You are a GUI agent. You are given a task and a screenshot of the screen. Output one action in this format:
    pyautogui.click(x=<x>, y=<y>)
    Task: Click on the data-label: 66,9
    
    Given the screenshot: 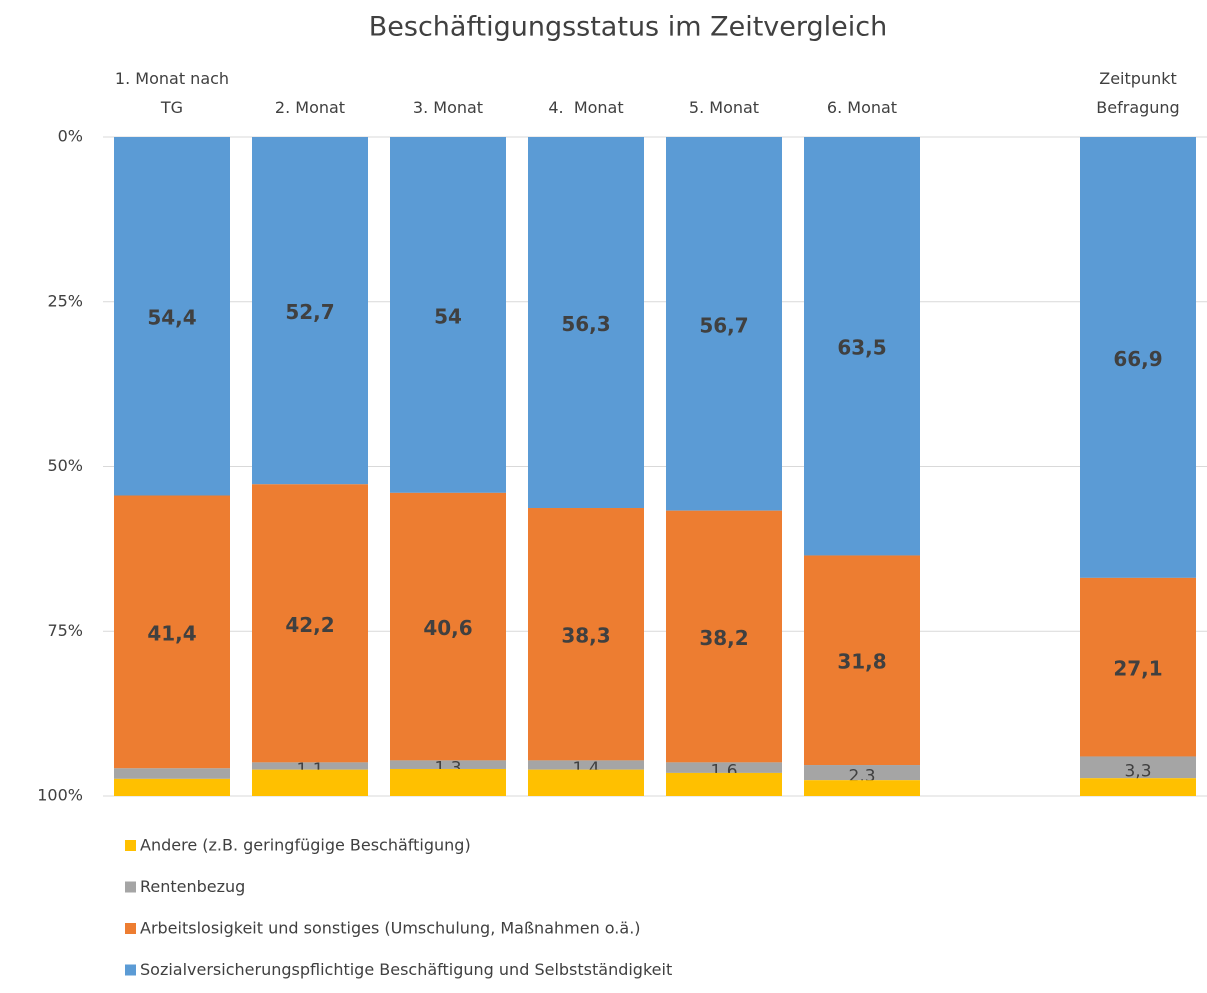 What is the action you would take?
    pyautogui.click(x=1137, y=359)
    